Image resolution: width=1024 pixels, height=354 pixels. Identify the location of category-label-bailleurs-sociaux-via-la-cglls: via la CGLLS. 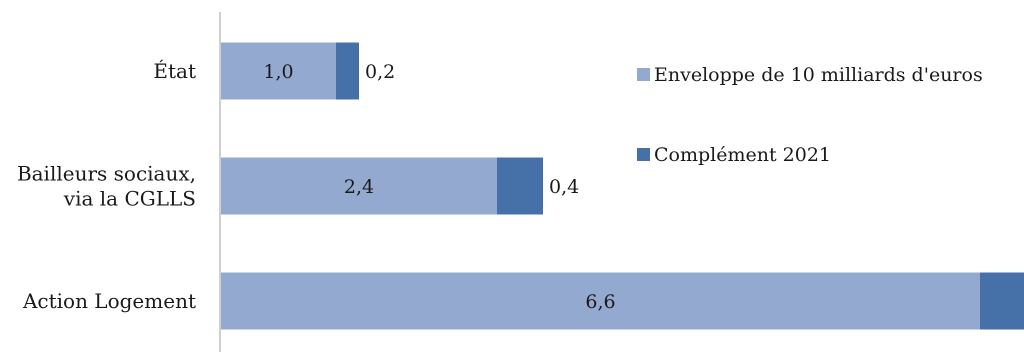
(129, 199).